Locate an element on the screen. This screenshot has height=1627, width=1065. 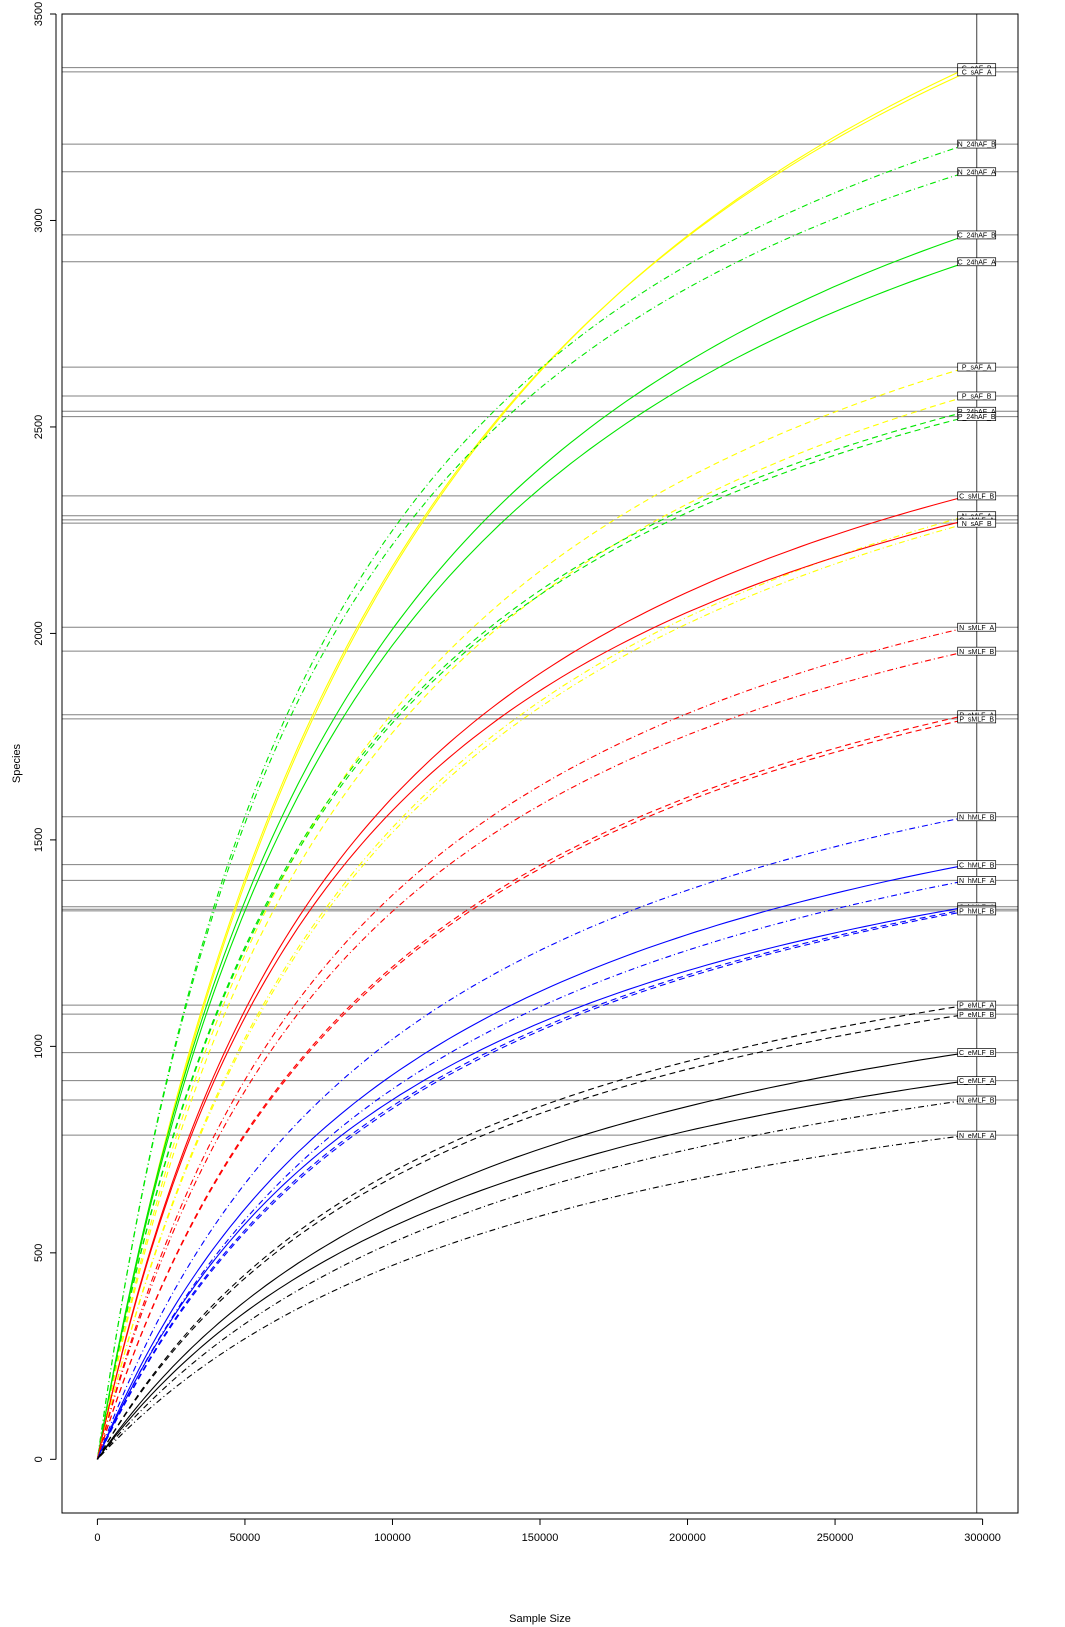
label-N_eMLF_B: N_eMLF_B is located at coordinates (977, 1100).